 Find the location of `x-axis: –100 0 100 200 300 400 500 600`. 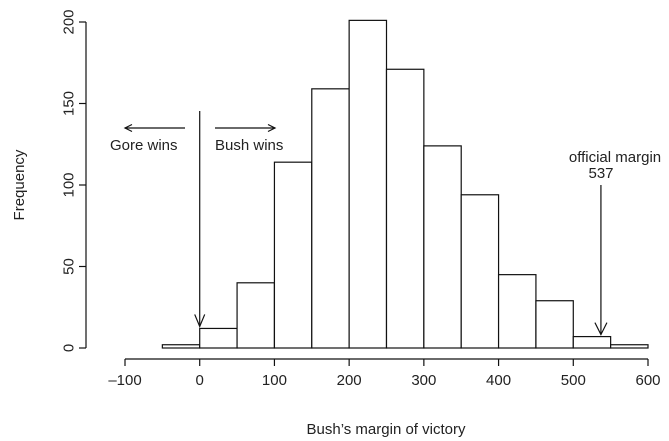

x-axis: –100 0 100 200 300 400 500 600 is located at coordinates (384, 373).